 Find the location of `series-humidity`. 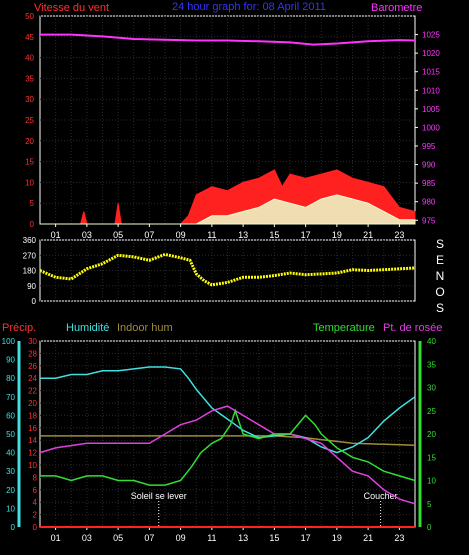

series-humidity is located at coordinates (228, 410).